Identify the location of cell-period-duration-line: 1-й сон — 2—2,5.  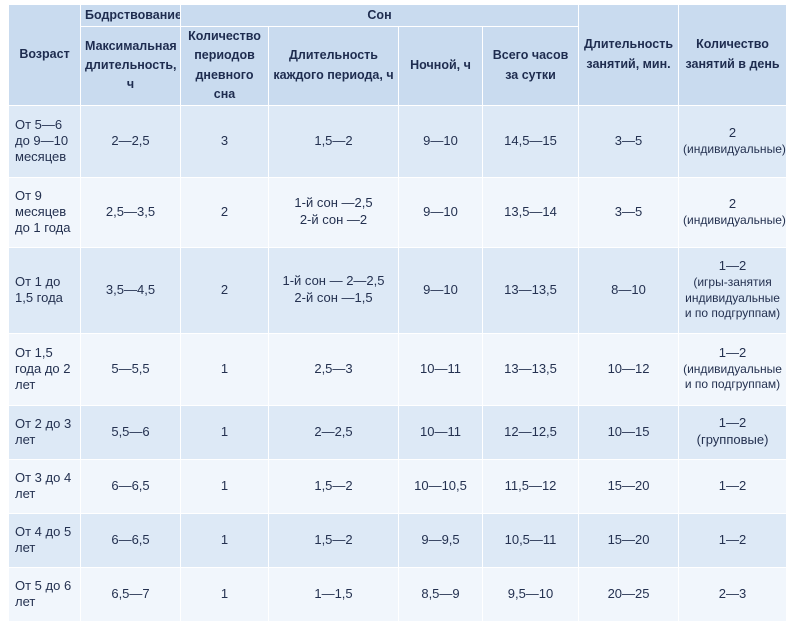
(333, 281).